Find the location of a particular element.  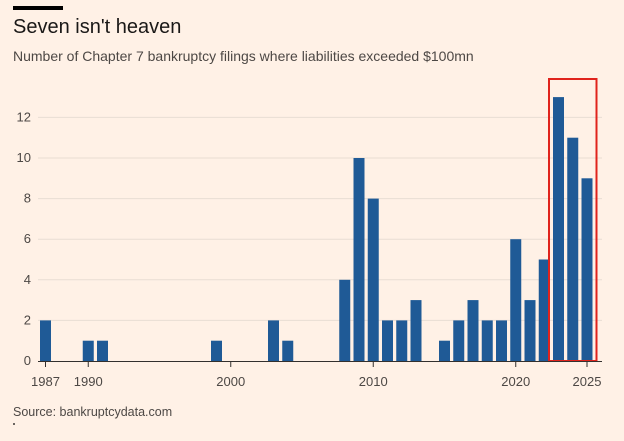

chart-title: Seven isn't heaven is located at coordinates (97, 27).